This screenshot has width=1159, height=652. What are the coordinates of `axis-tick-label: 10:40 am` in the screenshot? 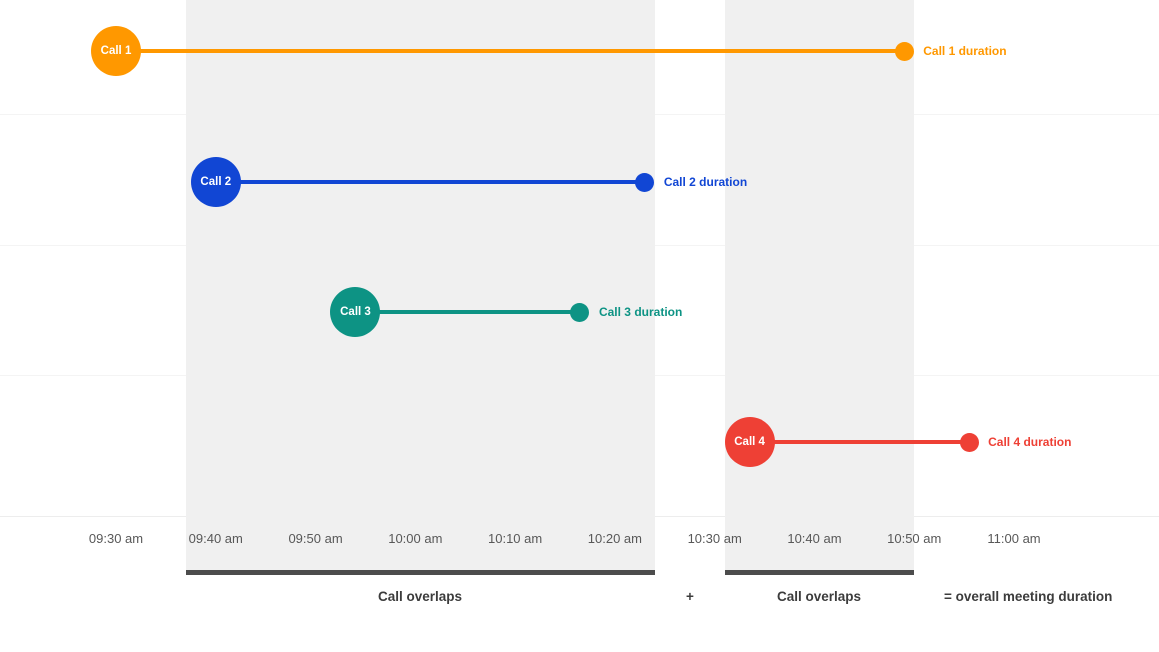 It's located at (814, 538).